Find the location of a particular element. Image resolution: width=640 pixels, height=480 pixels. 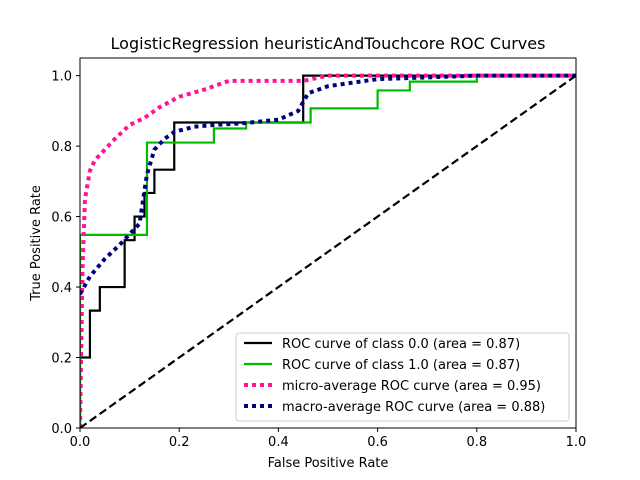

x-tick-label: 0.4 is located at coordinates (278, 442).